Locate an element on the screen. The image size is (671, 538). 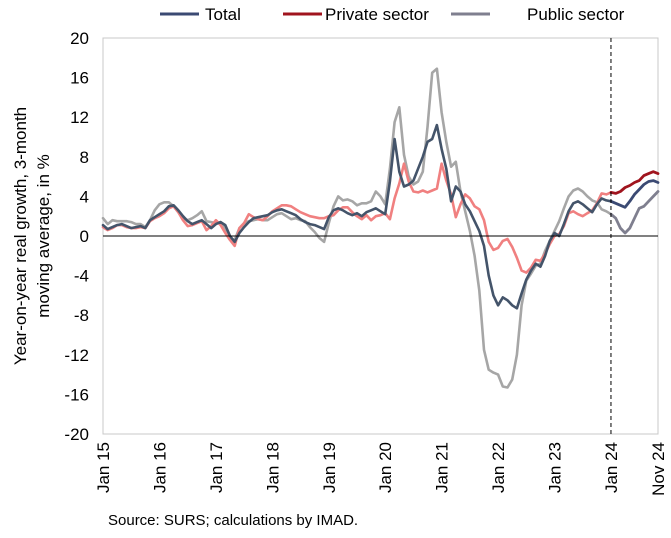
x-tick-label: Jan 18 is located at coordinates (272, 467).